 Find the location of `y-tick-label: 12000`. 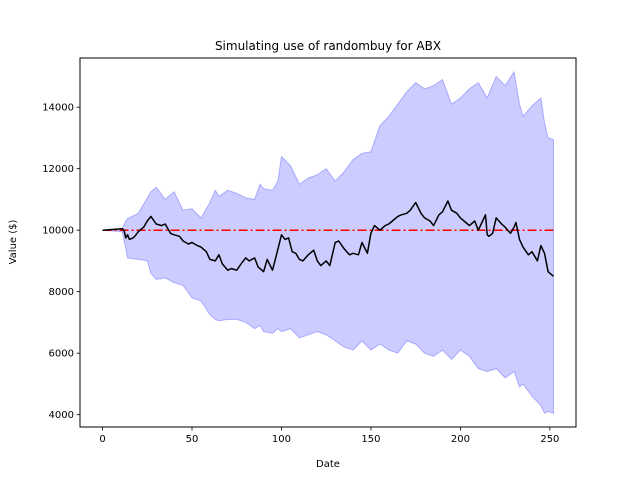

y-tick-label: 12000 is located at coordinates (58, 169).